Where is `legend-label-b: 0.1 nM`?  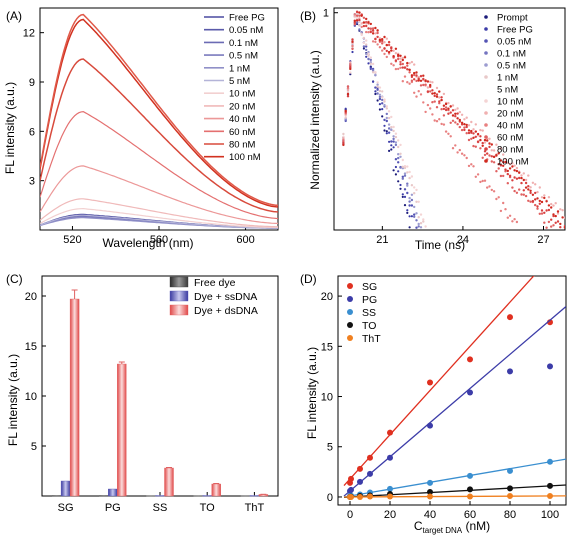
legend-label-b: 0.1 nM is located at coordinates (511, 54).